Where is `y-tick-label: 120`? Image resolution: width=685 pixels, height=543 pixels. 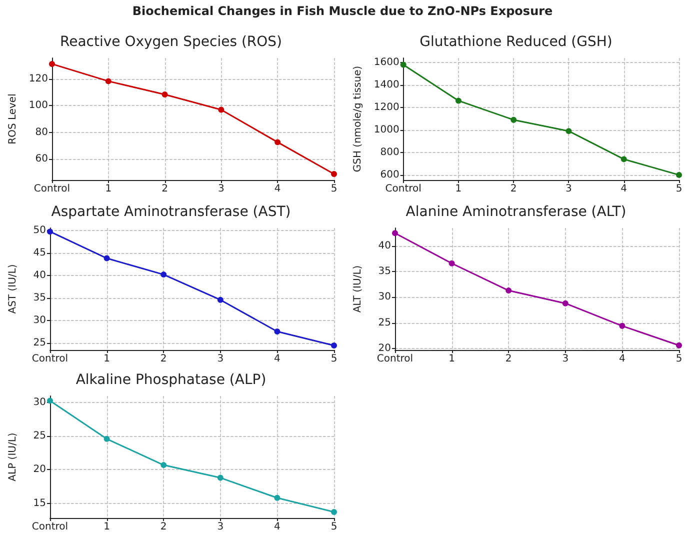 y-tick-label: 120 is located at coordinates (38, 79).